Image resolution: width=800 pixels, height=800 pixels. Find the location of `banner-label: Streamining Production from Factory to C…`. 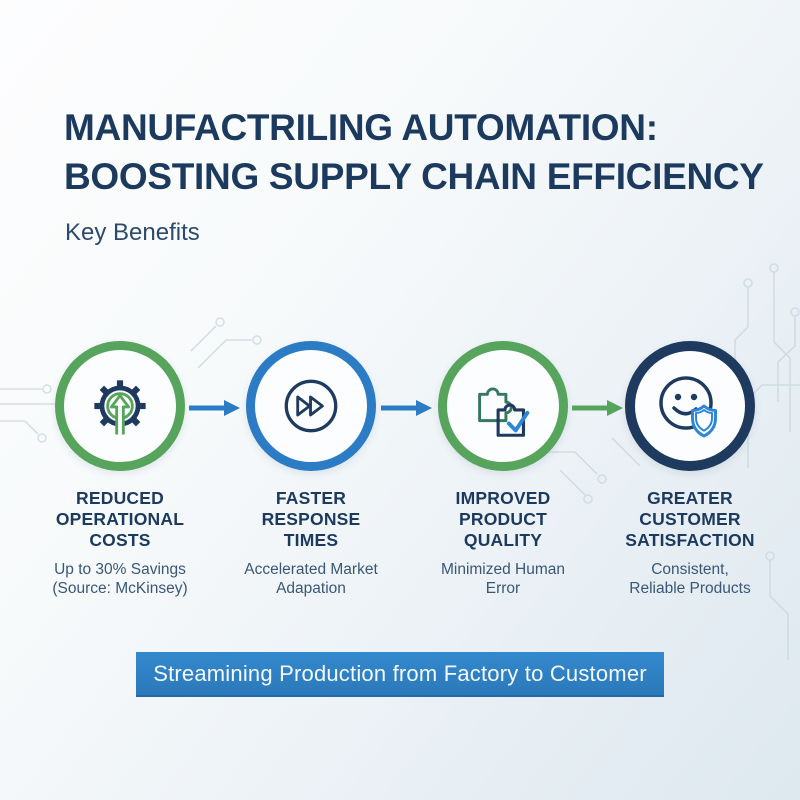

banner-label: Streamining Production from Factory to C… is located at coordinates (400, 673).